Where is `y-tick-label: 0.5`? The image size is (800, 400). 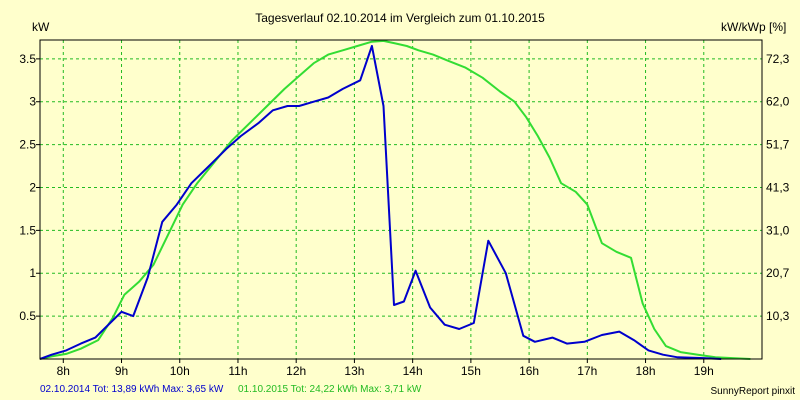
y-tick-label: 0.5 is located at coordinates (27, 316).